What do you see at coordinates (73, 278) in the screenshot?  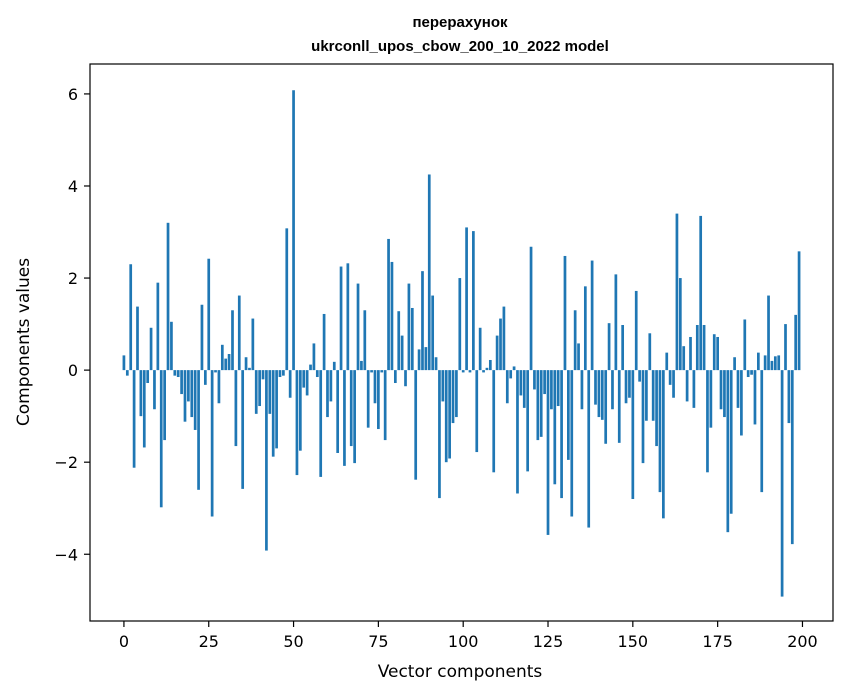 I see `y-tick-label: 2` at bounding box center [73, 278].